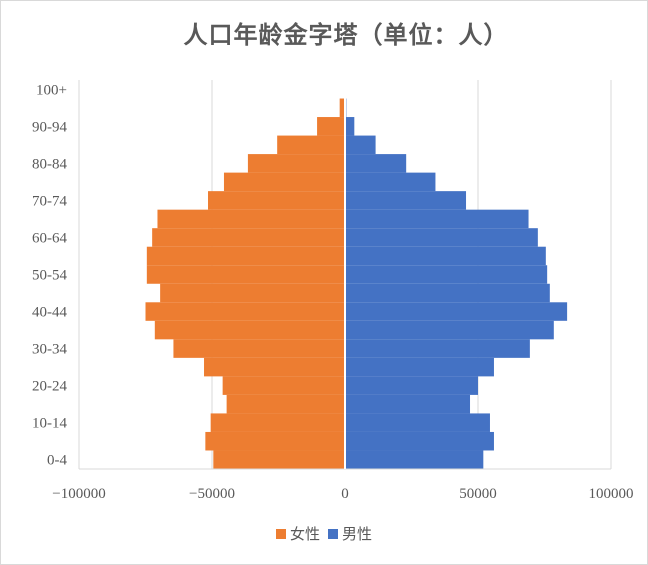  I want to click on y-tick-label-90-94: 90-94, so click(49, 127).